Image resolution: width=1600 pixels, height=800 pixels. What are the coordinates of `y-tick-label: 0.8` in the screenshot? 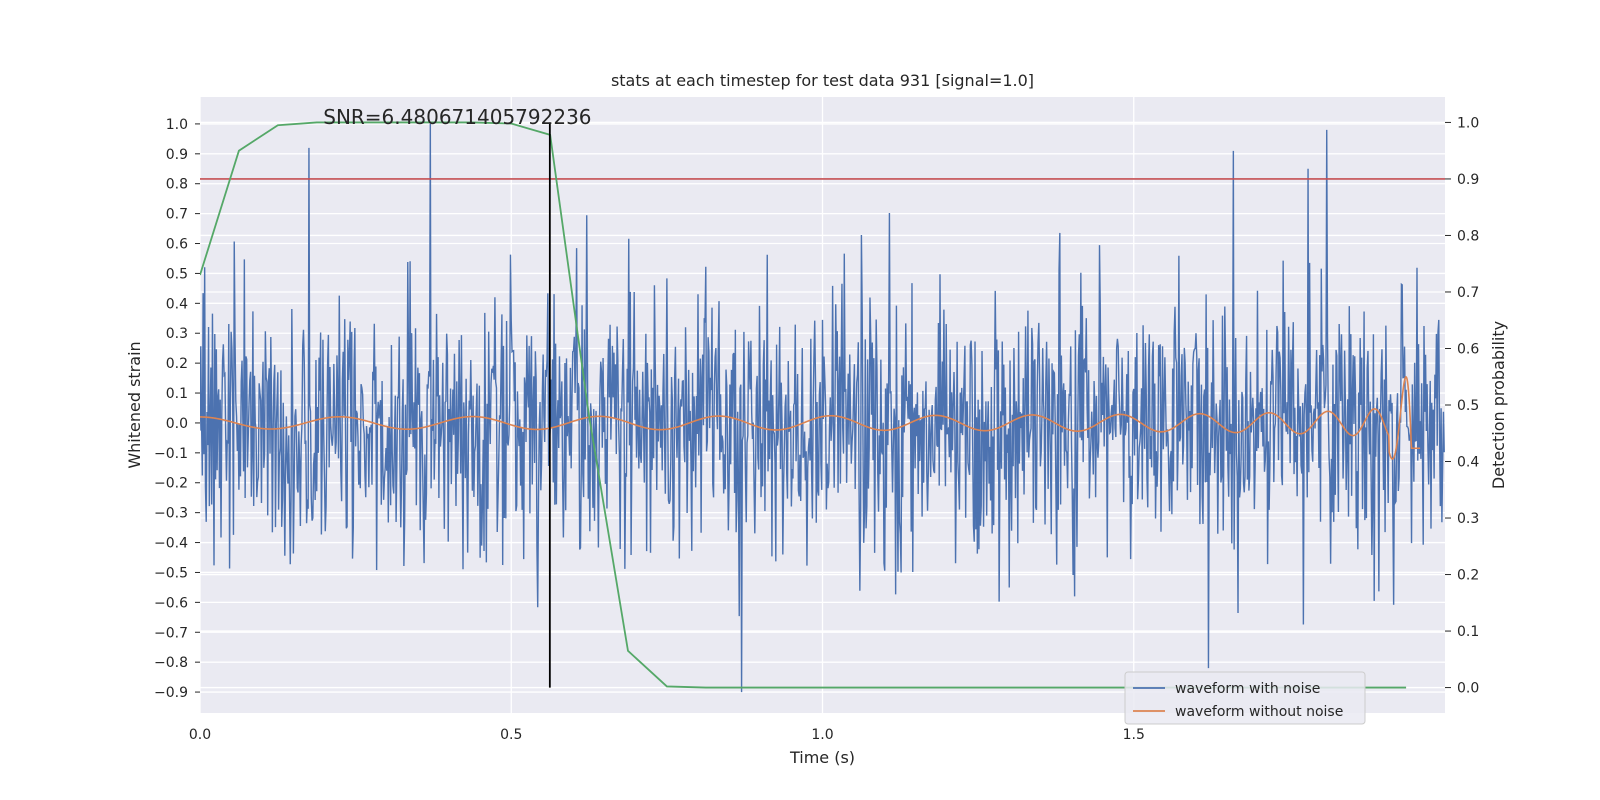 It's located at (177, 185).